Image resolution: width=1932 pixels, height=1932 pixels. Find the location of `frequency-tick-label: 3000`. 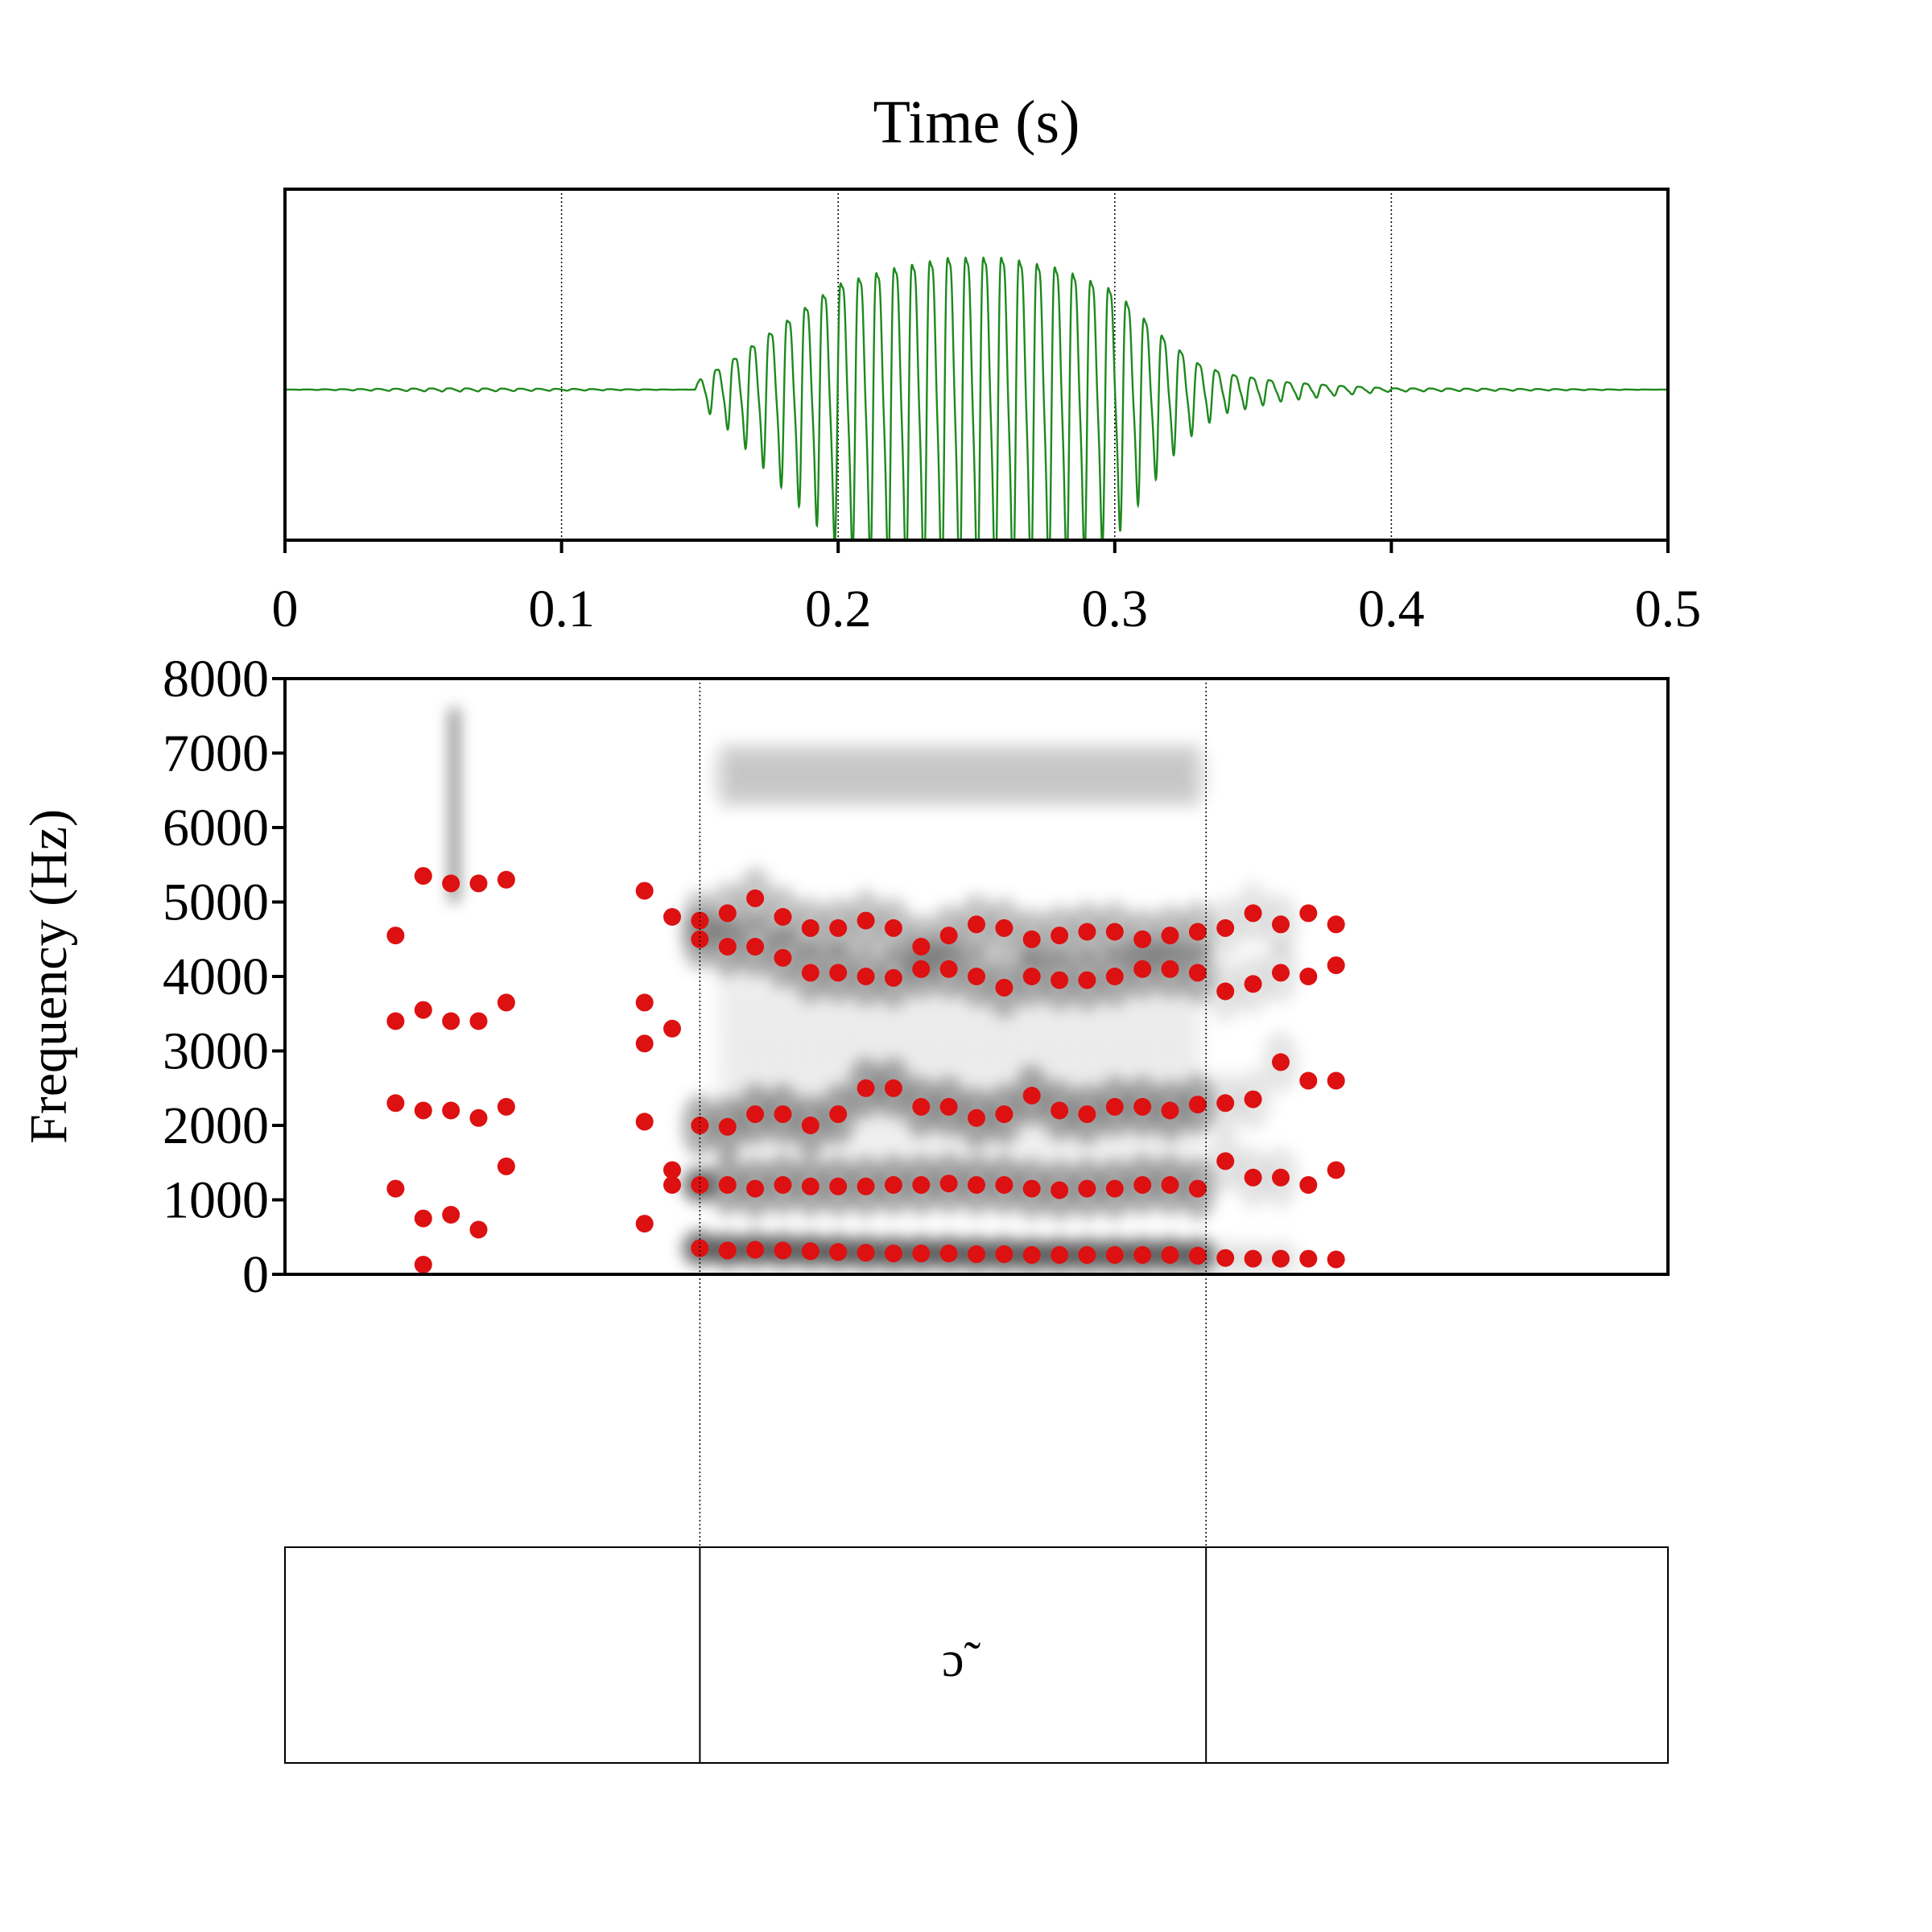

frequency-tick-label: 3000 is located at coordinates (216, 1051).